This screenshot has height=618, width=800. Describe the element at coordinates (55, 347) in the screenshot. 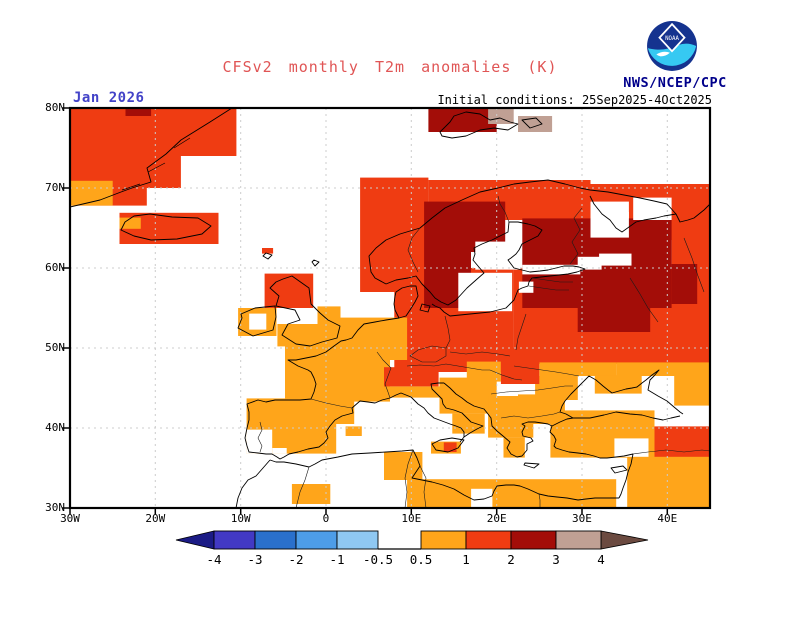

I see `lat-tick-label: 50N` at that location.